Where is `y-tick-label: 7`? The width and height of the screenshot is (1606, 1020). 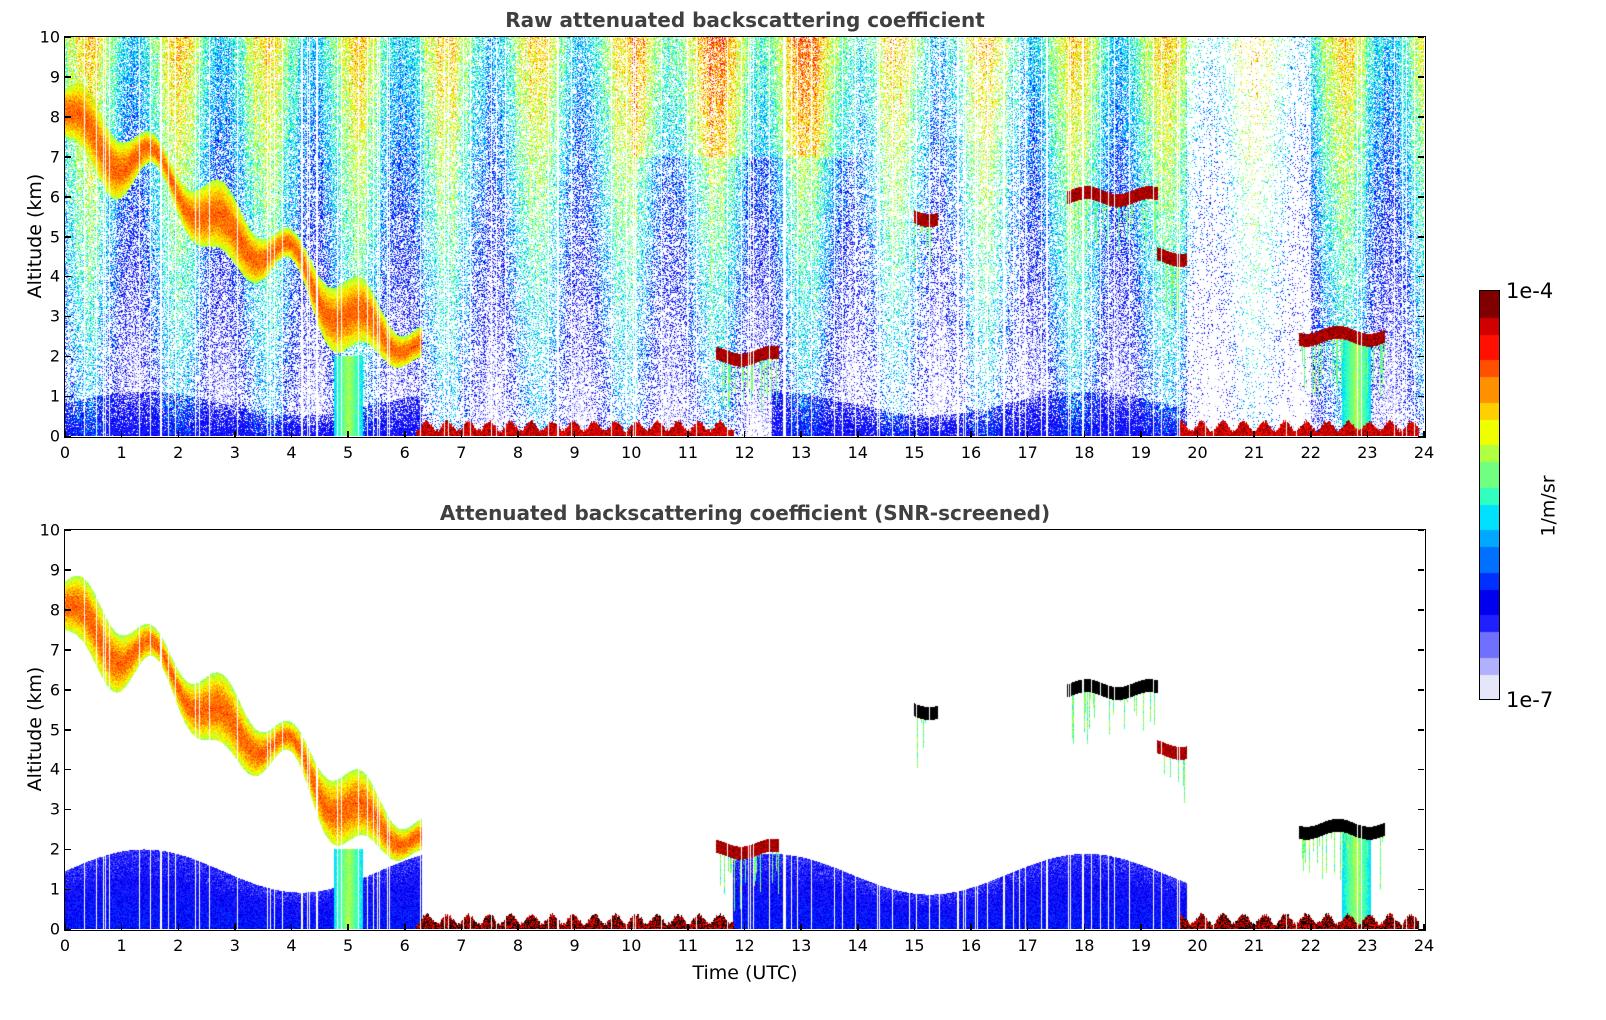 y-tick-label: 7 is located at coordinates (54, 157).